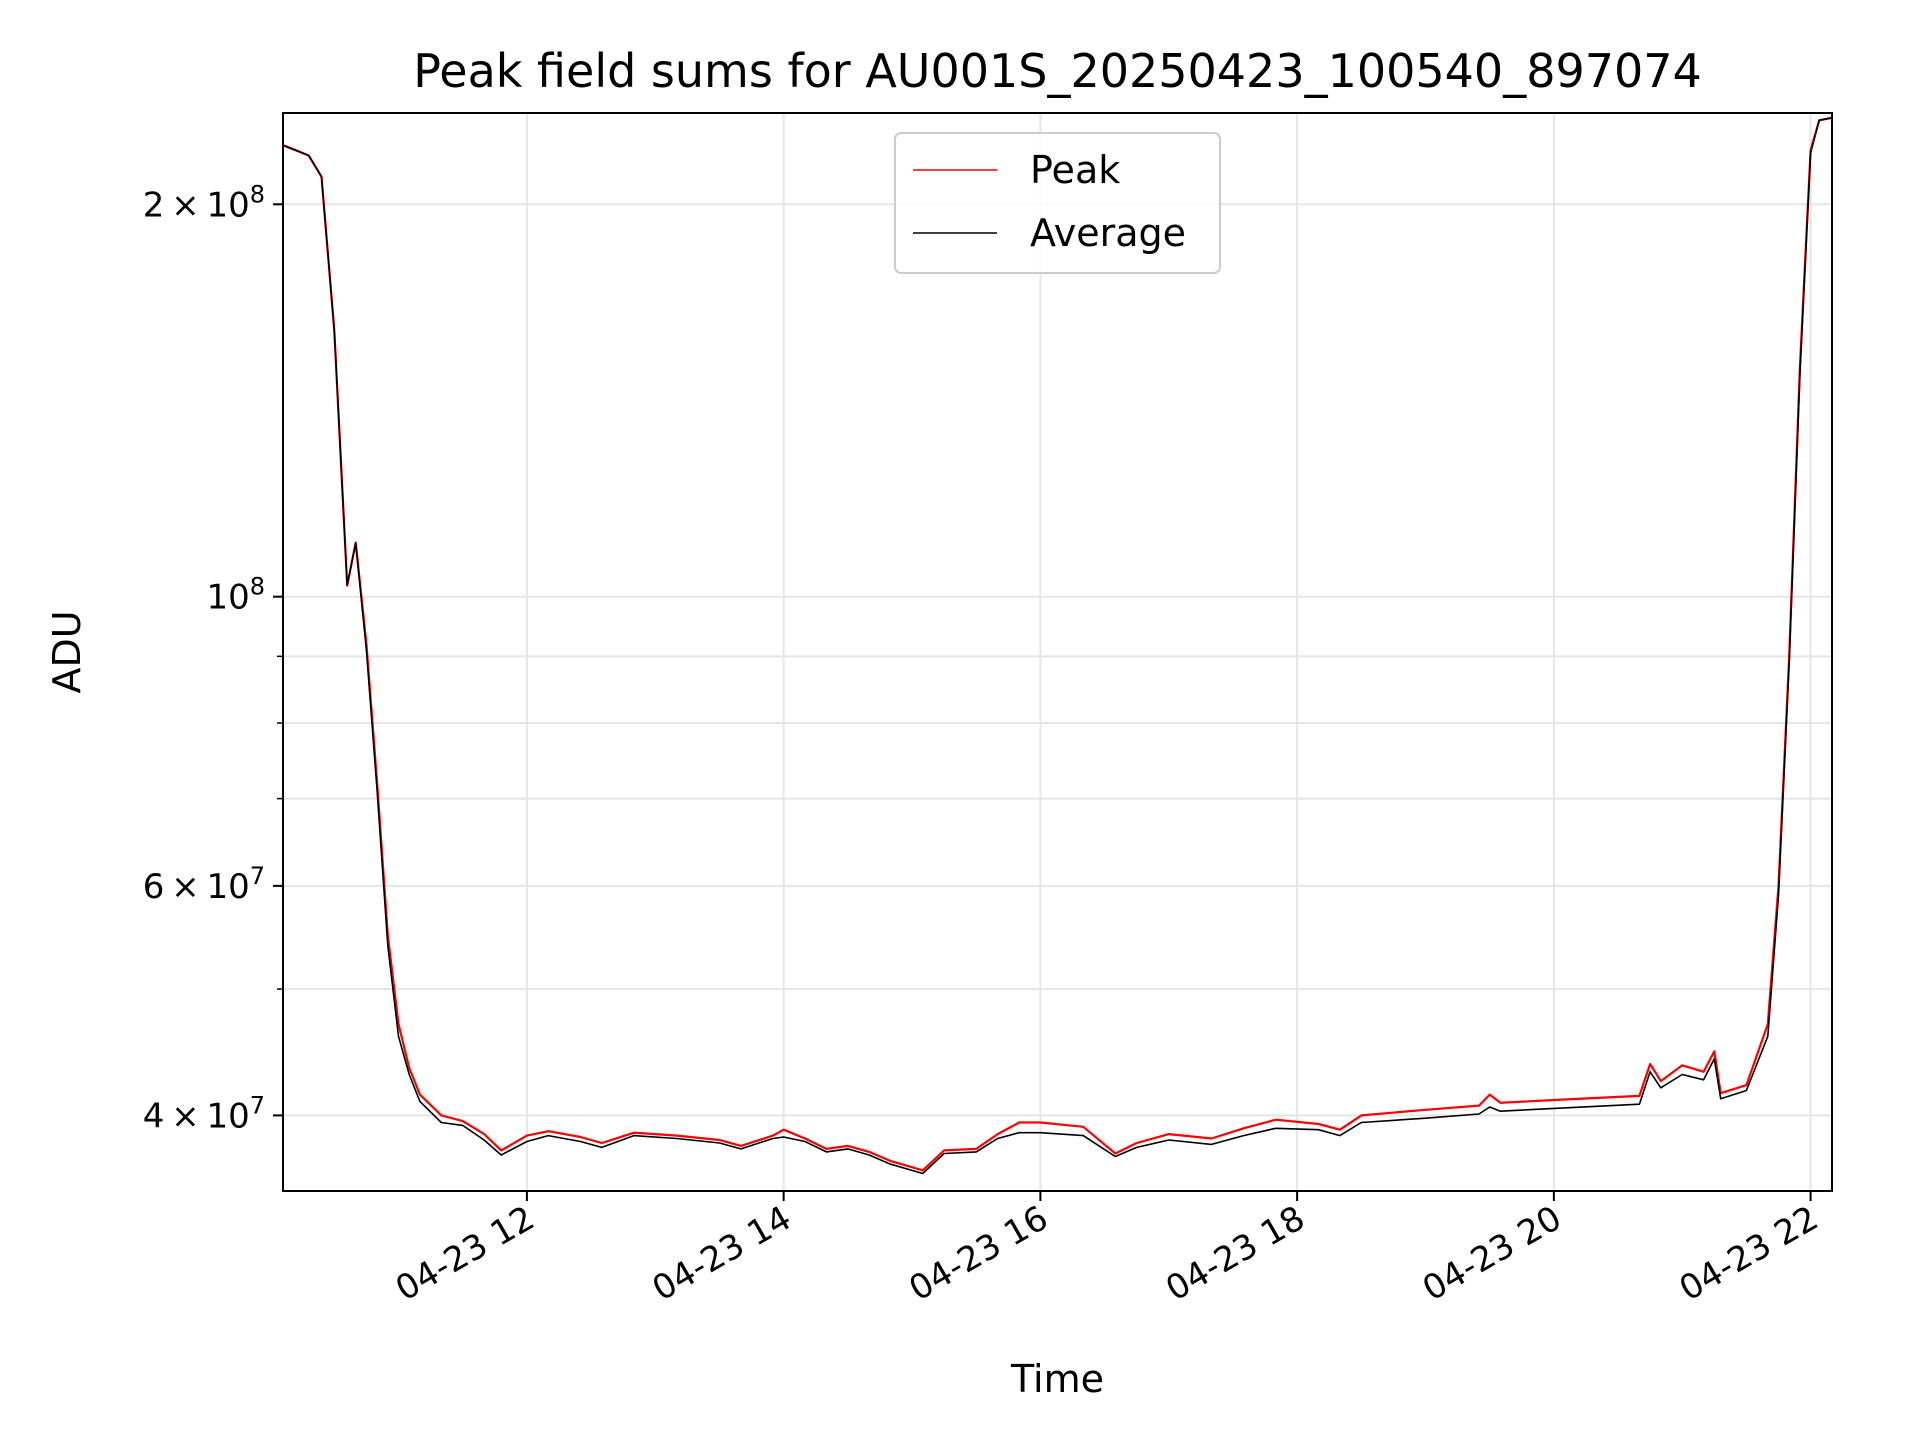 The image size is (1920, 1440). What do you see at coordinates (235, 595) in the screenshot?
I see `y-tick-label: 108` at bounding box center [235, 595].